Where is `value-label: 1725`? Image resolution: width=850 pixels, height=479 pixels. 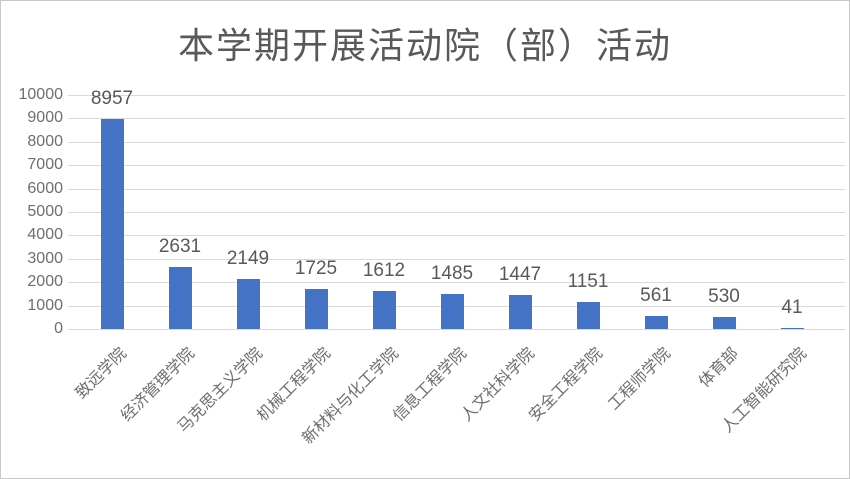 value-label: 1725 is located at coordinates (316, 268).